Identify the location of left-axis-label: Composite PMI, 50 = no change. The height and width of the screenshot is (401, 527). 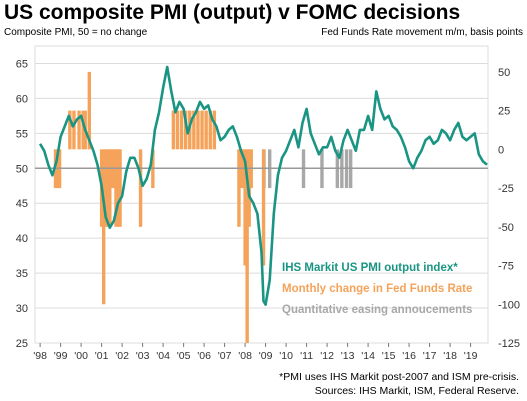
(76, 32).